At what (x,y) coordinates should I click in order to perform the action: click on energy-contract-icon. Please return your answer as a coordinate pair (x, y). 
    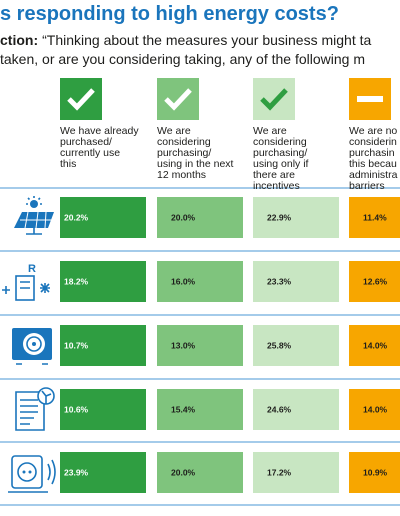
    Looking at the image, I should click on (35, 409).